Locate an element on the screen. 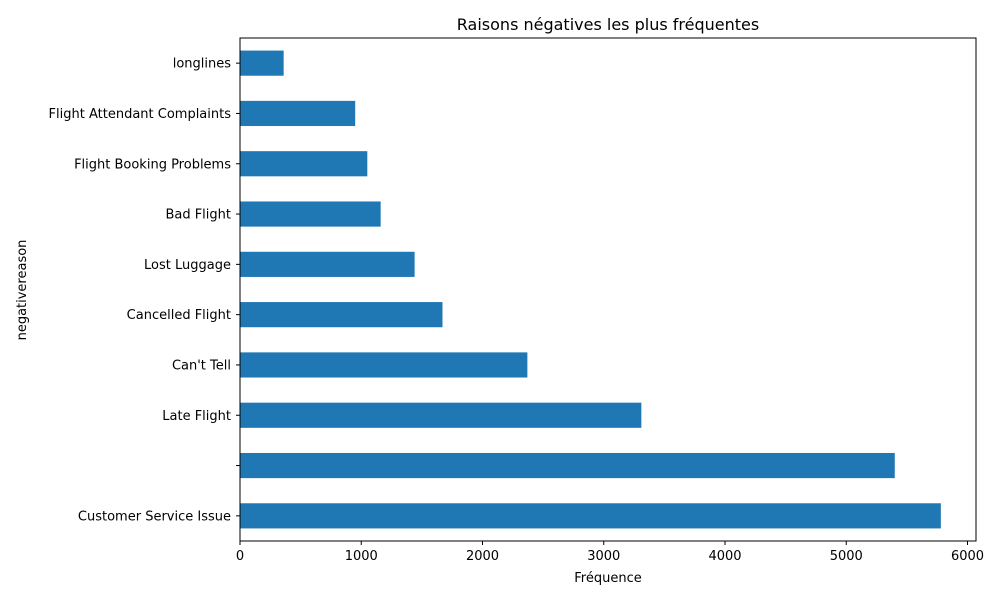 Image resolution: width=1000 pixels, height=604 pixels. chart-title: Raisons négatives les plus fréquentes is located at coordinates (608, 24).